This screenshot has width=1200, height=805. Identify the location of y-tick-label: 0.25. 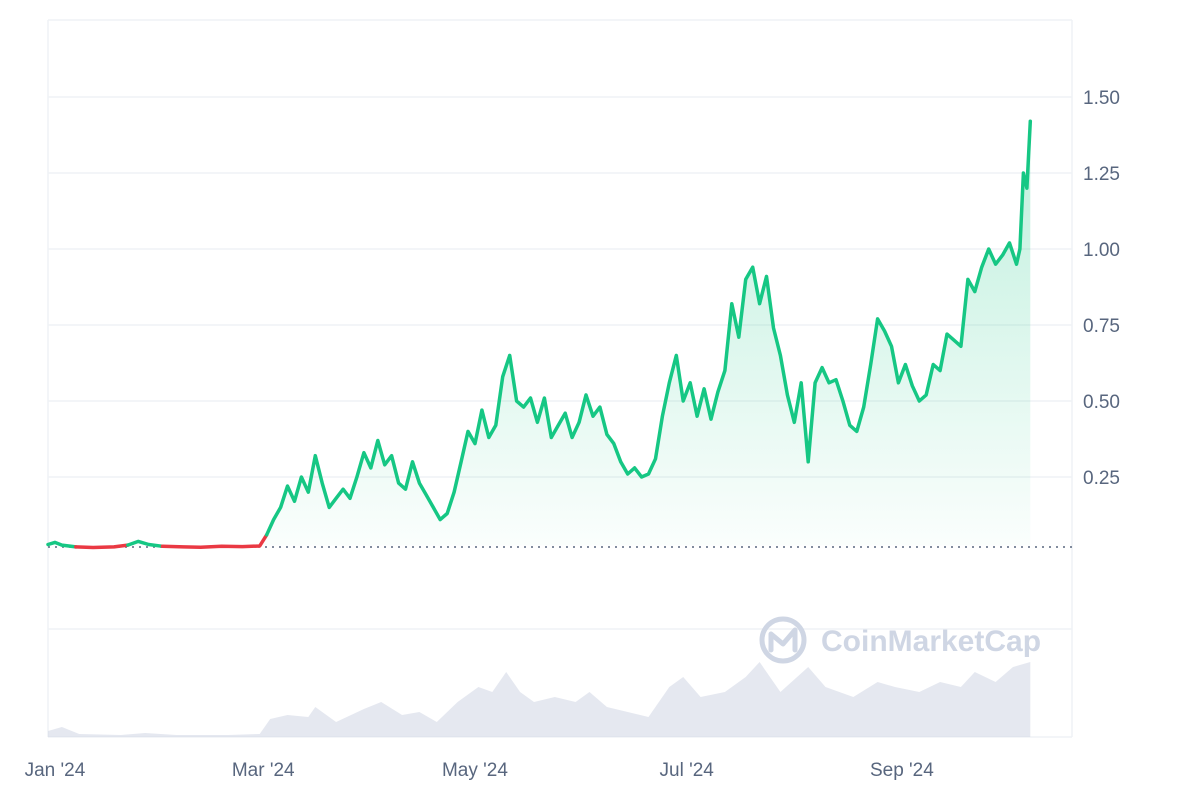
(1101, 478).